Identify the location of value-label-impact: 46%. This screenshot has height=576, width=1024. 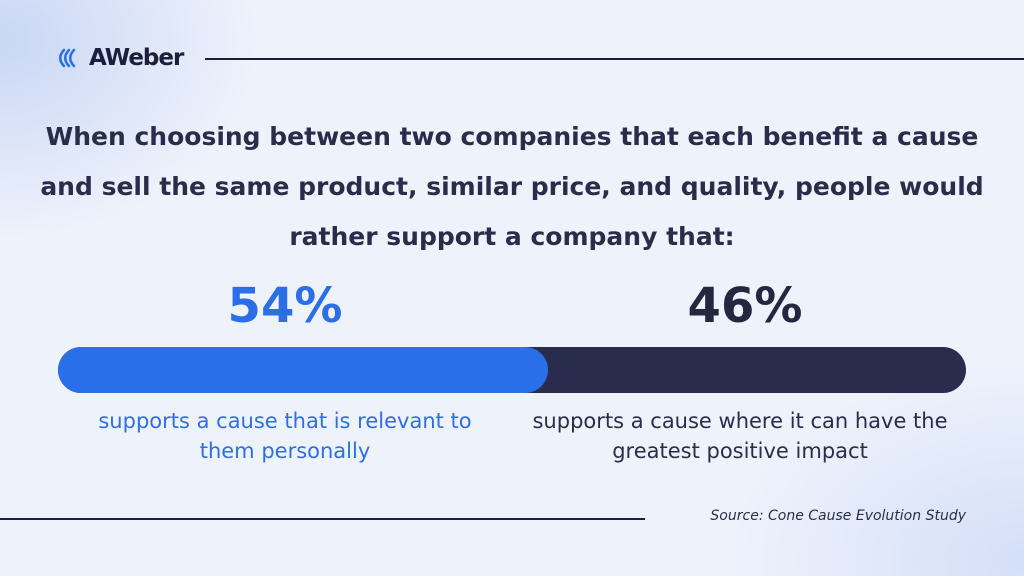
(745, 306).